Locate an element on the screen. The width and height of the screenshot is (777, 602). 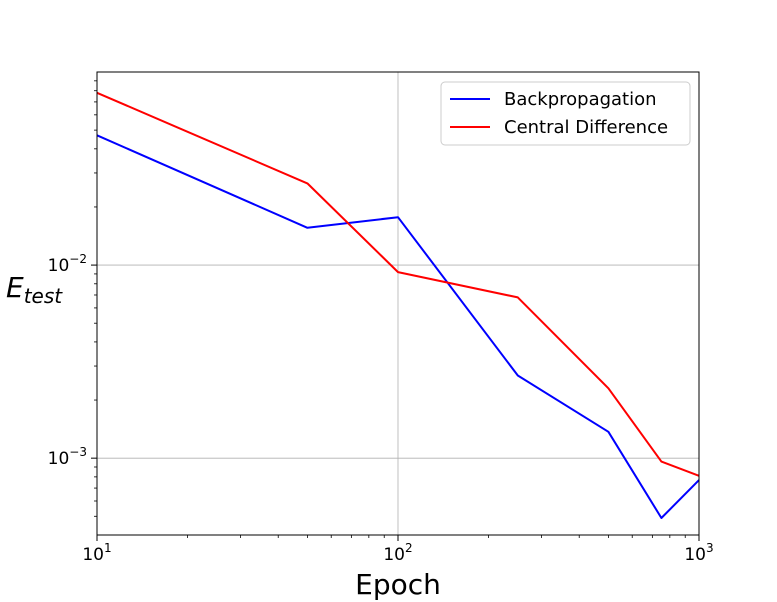
y-axis-label: Etest is located at coordinates (34, 289).